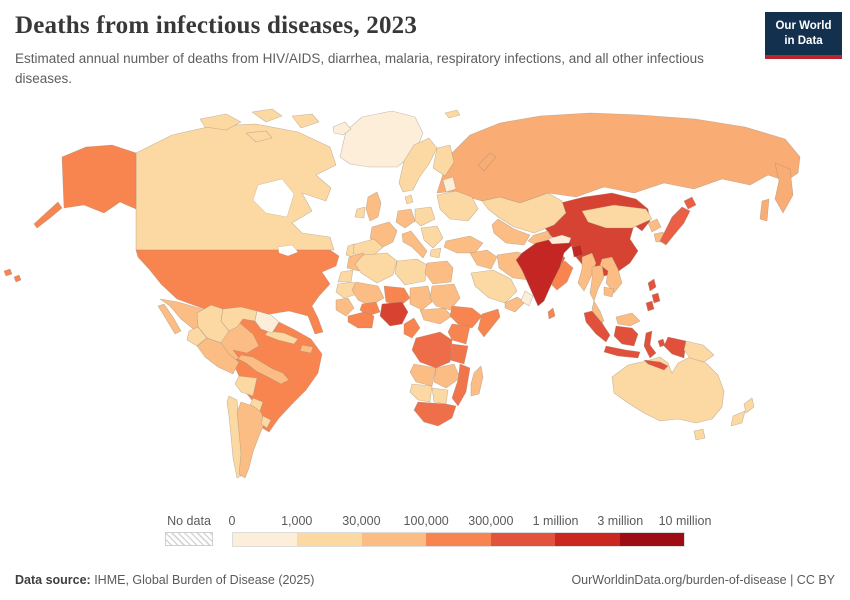 The width and height of the screenshot is (850, 600). I want to click on country-argentina, so click(251, 440).